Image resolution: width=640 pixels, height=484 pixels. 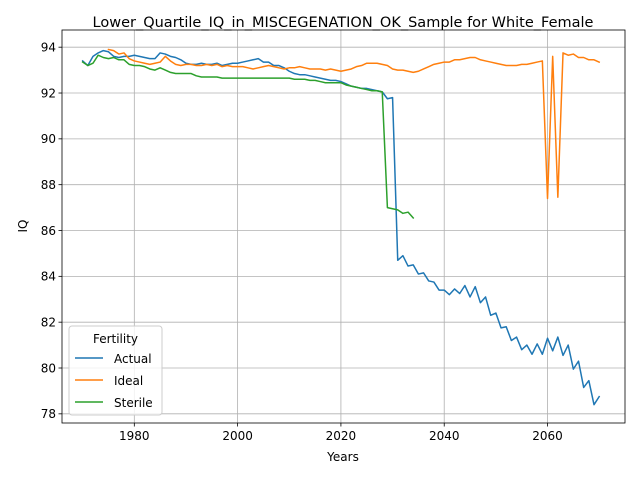 I want to click on x-tick-label: 2060, so click(x=547, y=436).